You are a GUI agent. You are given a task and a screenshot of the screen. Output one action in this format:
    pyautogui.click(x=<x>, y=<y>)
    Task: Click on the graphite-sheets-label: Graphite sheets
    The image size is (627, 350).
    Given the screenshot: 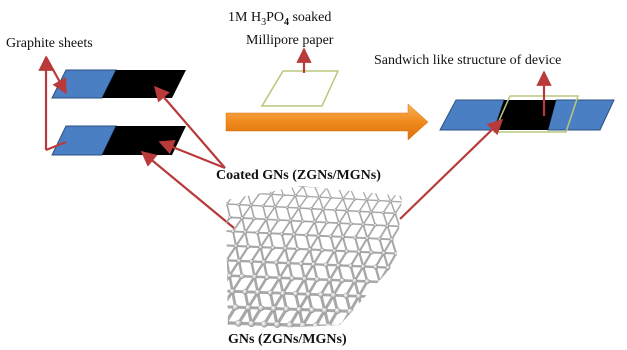 What is the action you would take?
    pyautogui.click(x=49, y=43)
    